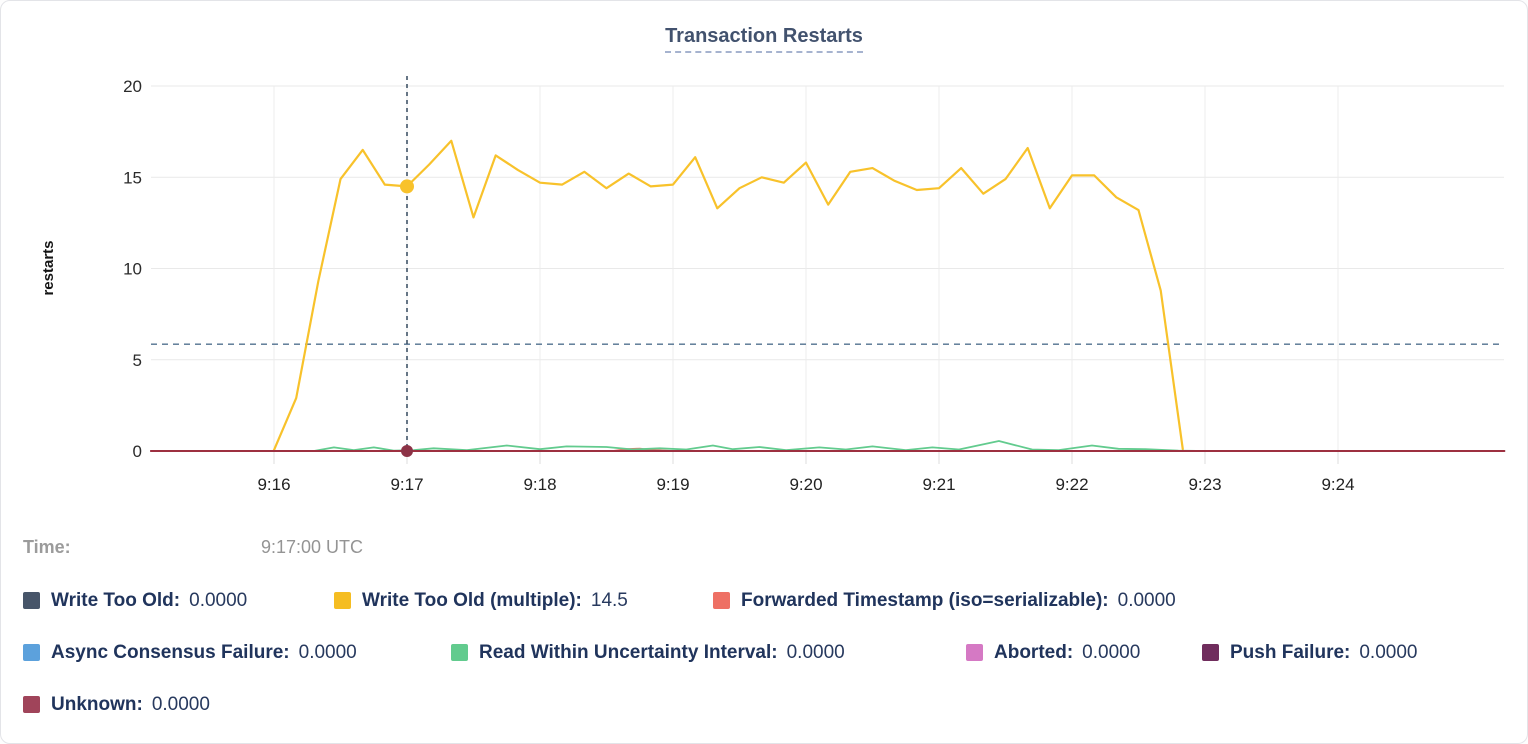 Image resolution: width=1528 pixels, height=744 pixels. What do you see at coordinates (132, 269) in the screenshot?
I see `y-tick-label: 10` at bounding box center [132, 269].